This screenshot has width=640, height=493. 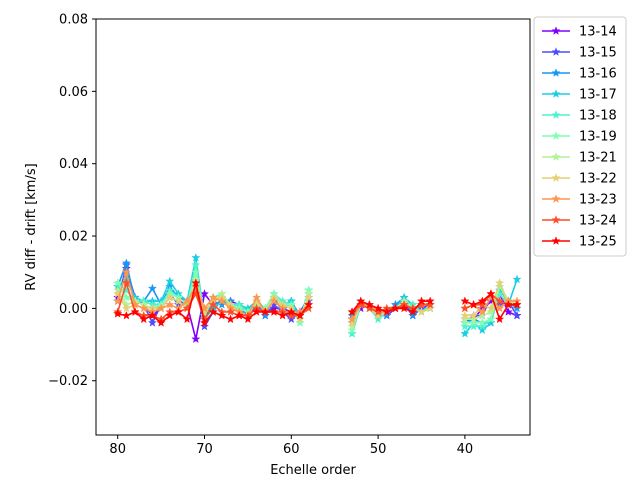 What do you see at coordinates (579, 221) in the screenshot?
I see `legend-item: 13-24` at bounding box center [579, 221].